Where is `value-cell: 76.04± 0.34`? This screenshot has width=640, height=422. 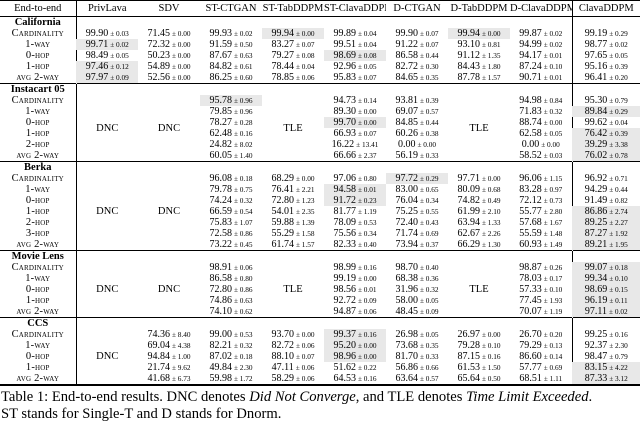
value-cell: 76.04± 0.34 is located at coordinates (417, 200).